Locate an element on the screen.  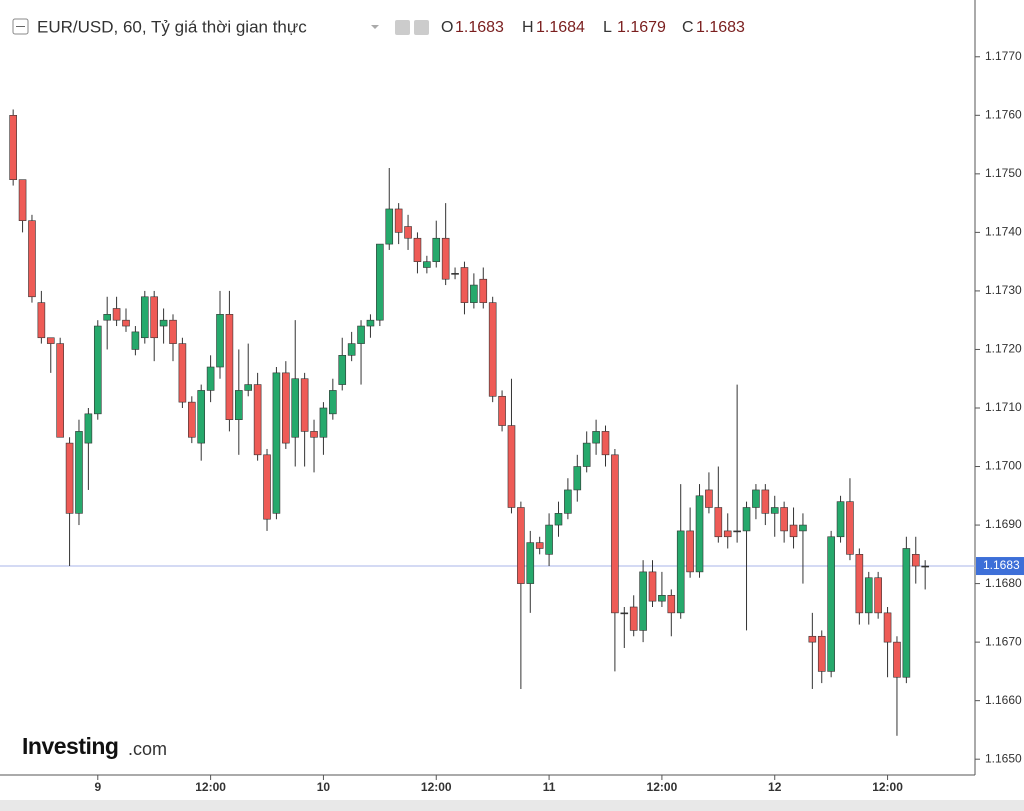
settings-icon is located at coordinates (421, 27).